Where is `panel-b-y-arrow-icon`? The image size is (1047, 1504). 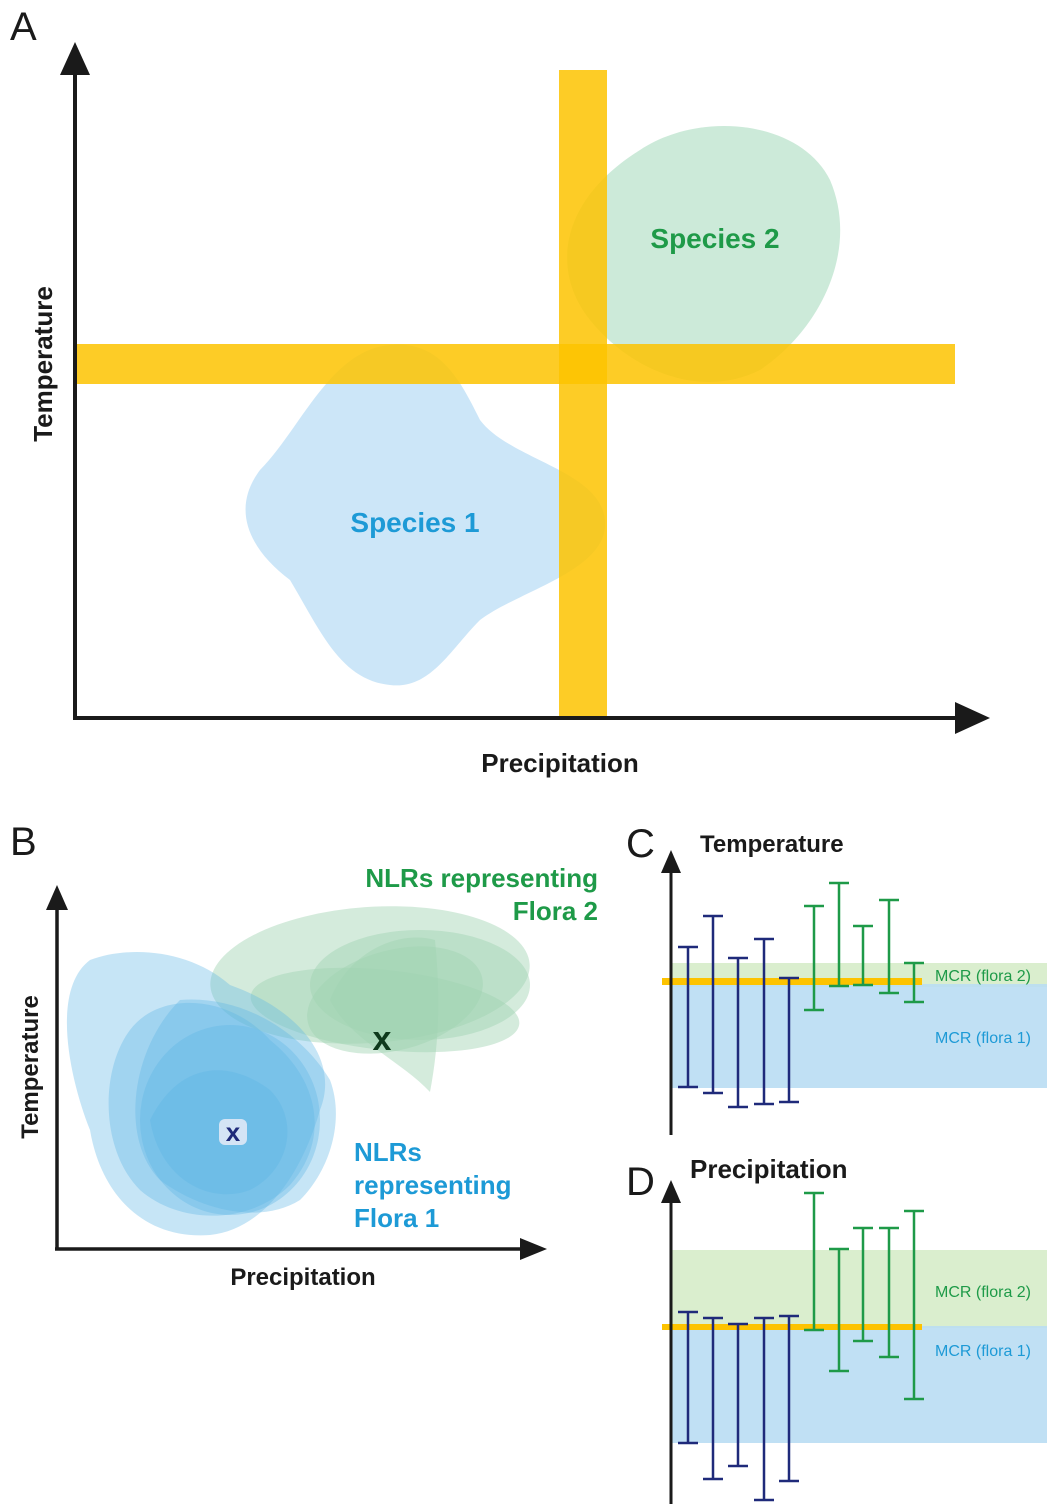 panel-b-y-arrow-icon is located at coordinates (57, 897).